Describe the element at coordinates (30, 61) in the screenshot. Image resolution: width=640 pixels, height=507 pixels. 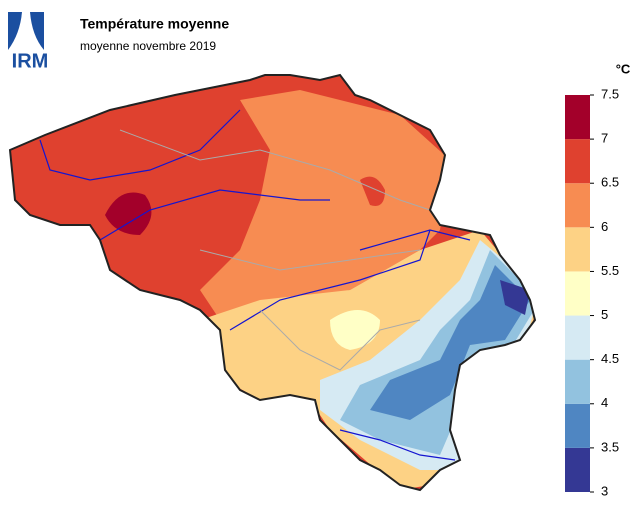
I see `logo-text: IRM` at that location.